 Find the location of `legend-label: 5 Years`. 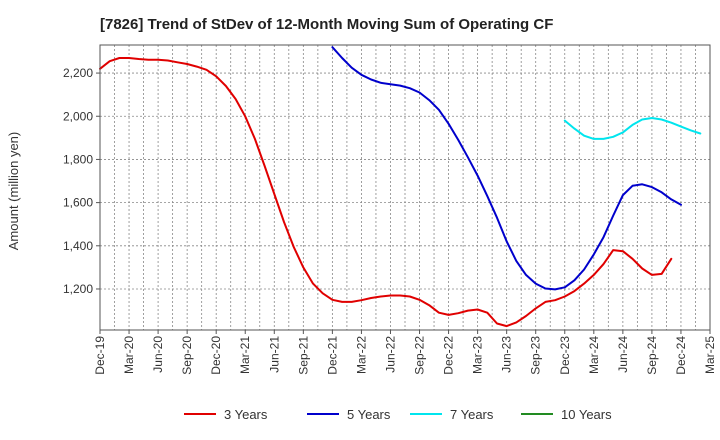

legend-label: 5 Years is located at coordinates (369, 414).